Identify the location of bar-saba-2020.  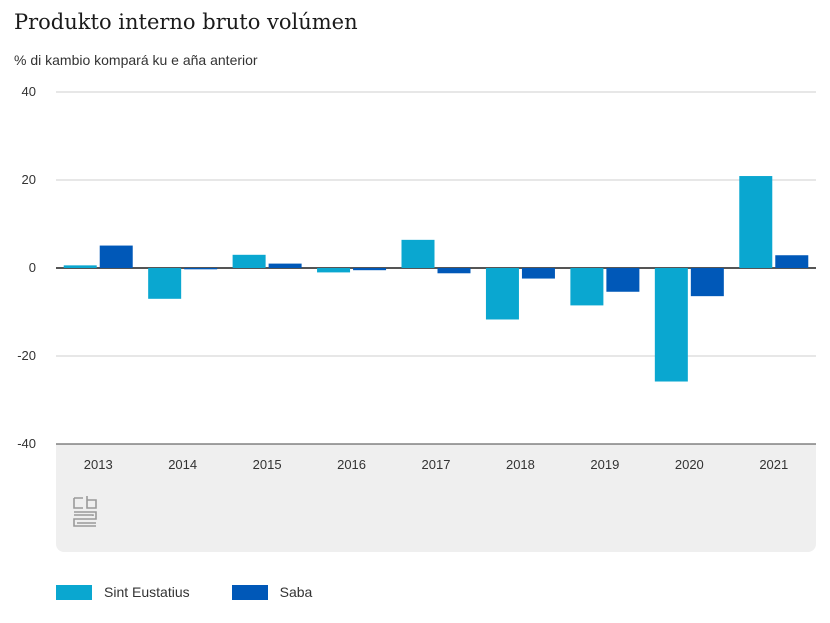
(707, 282).